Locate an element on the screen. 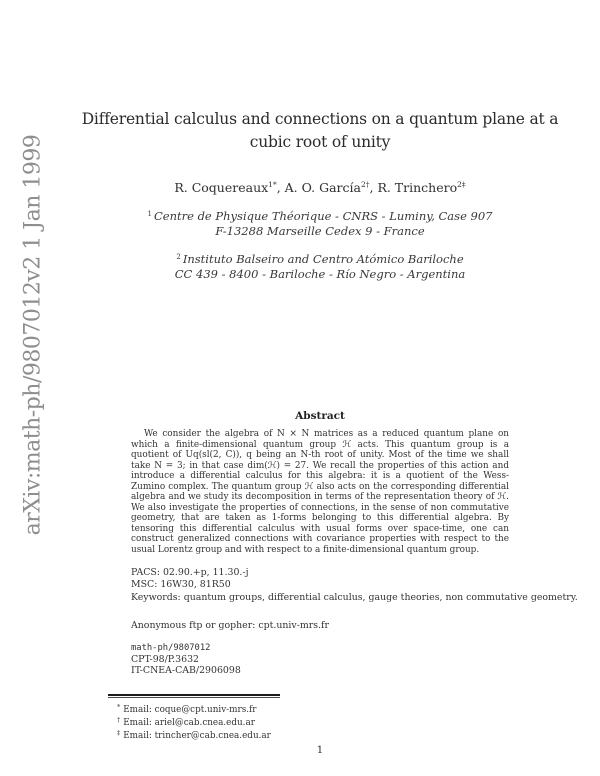  title-line-2: cubic root of unity is located at coordinates (320, 142).